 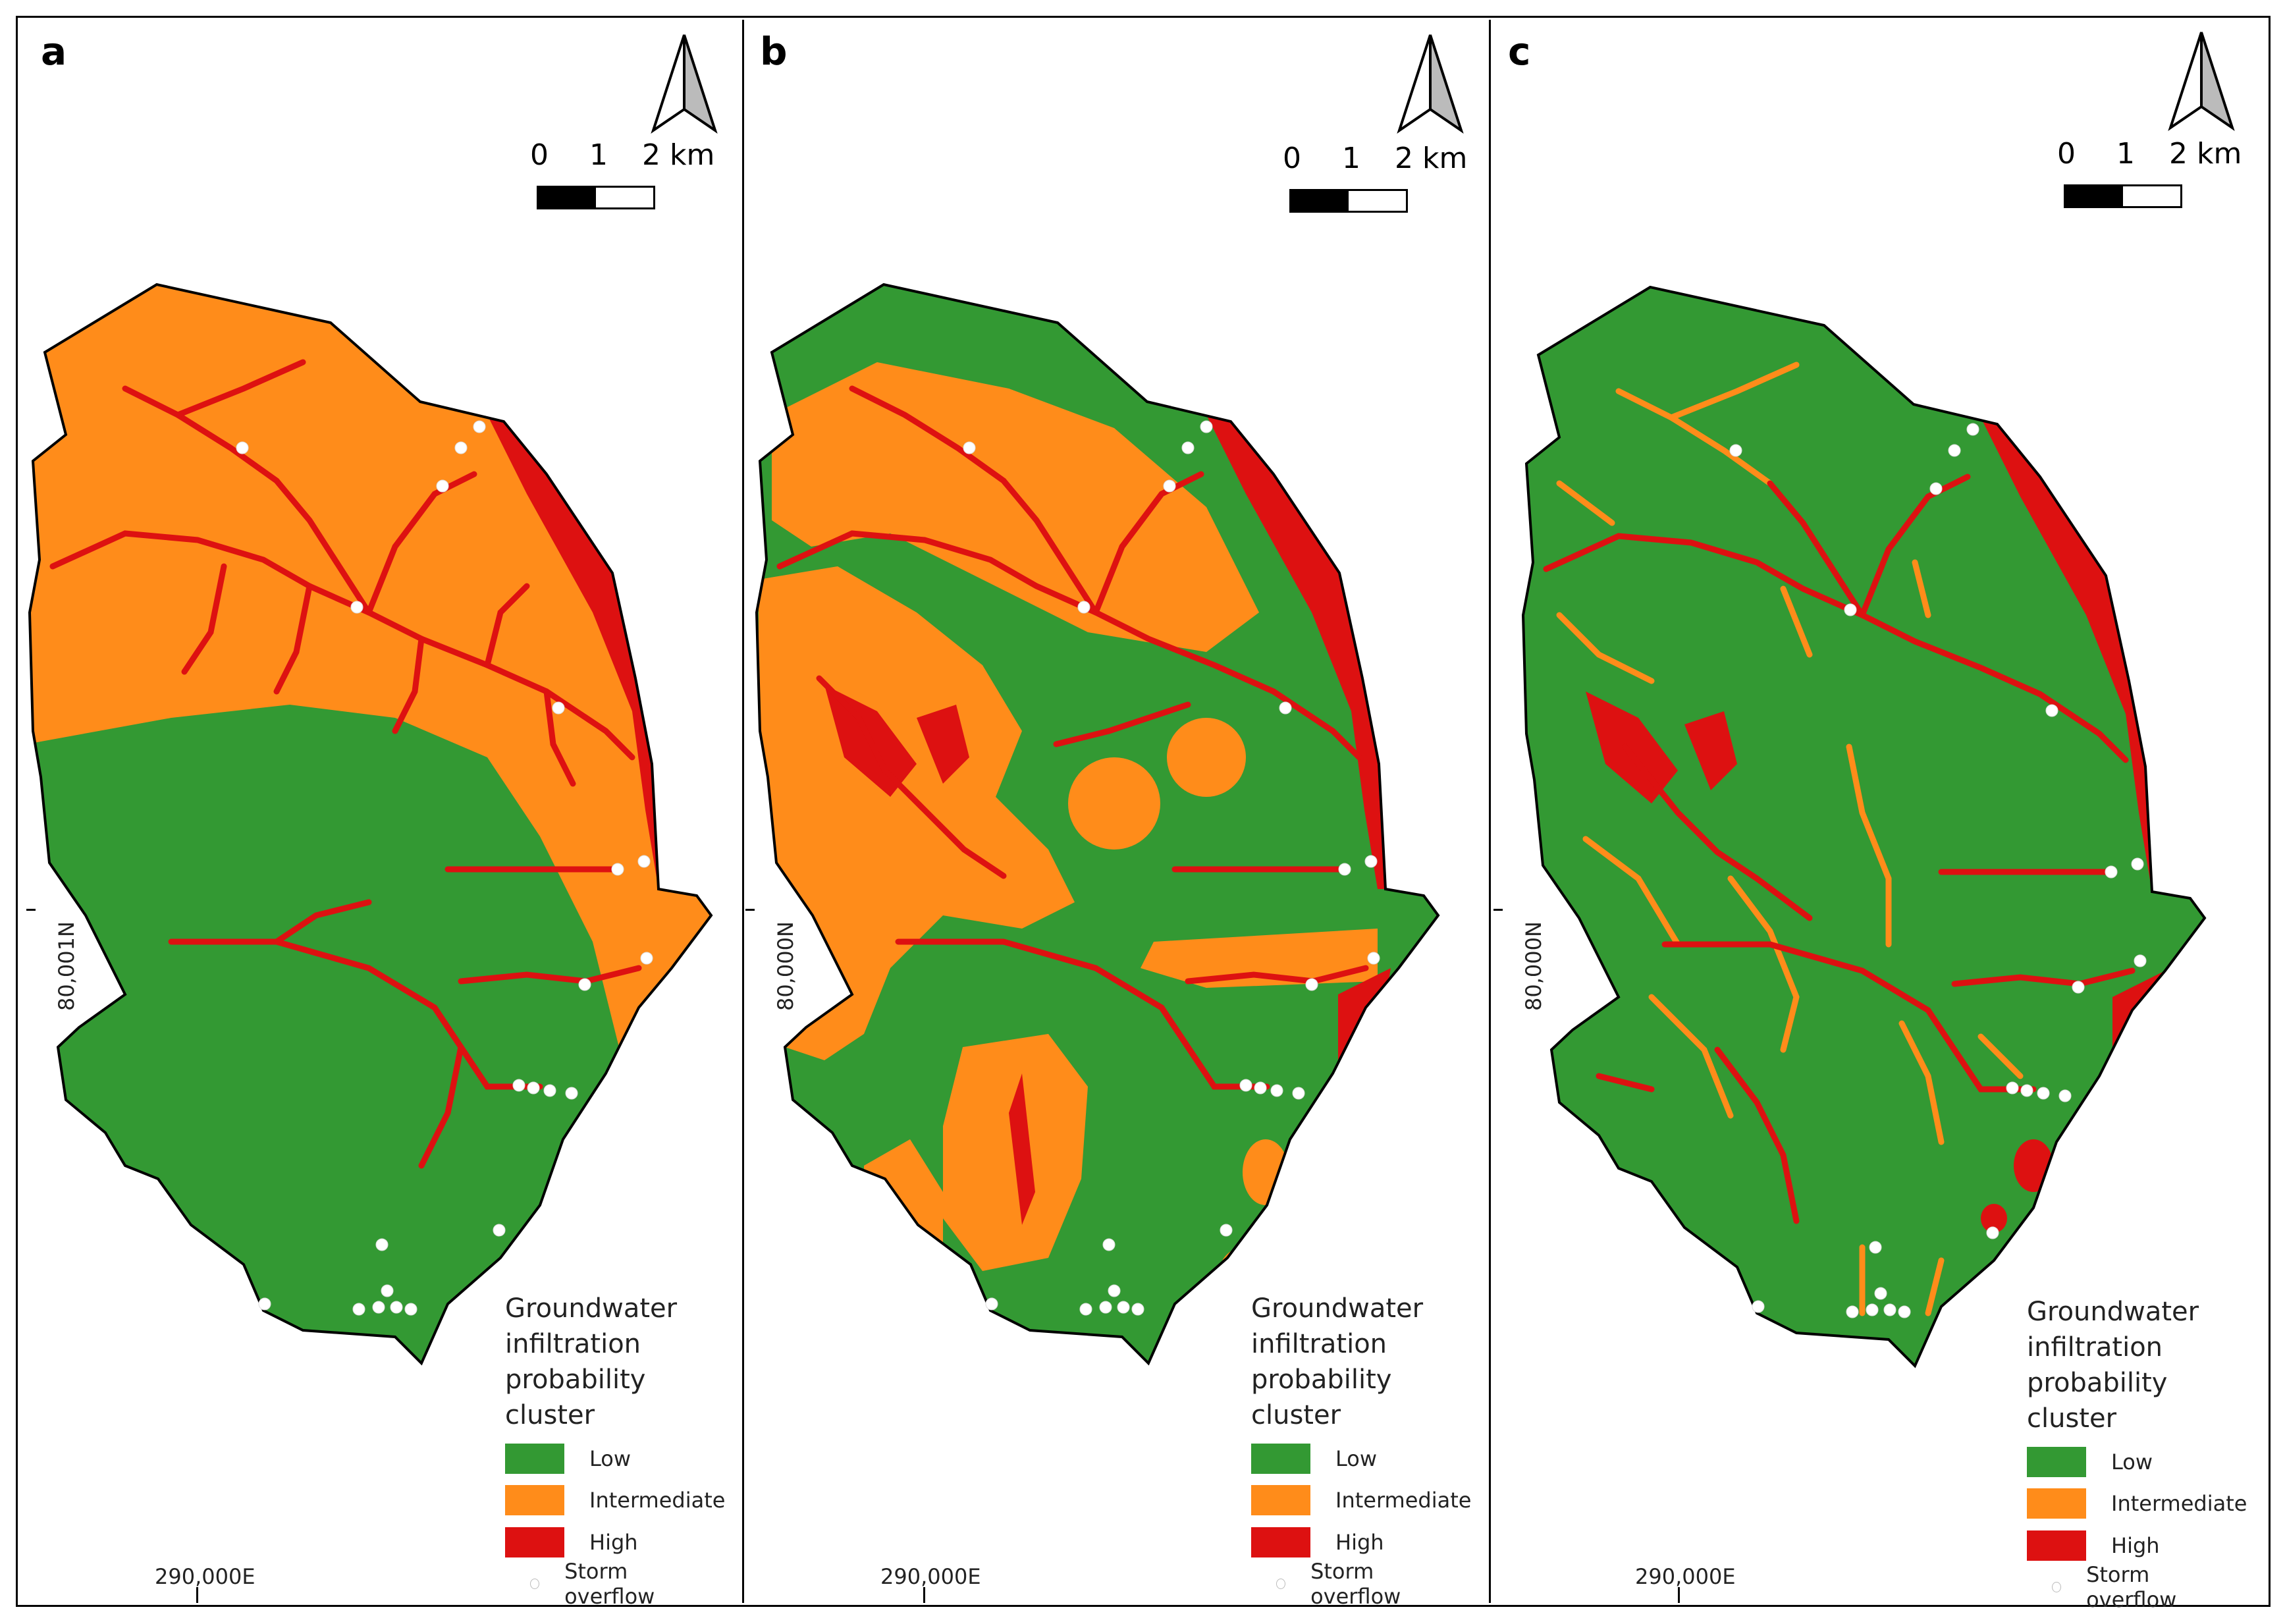 I want to click on panel-label: b, so click(x=774, y=51).